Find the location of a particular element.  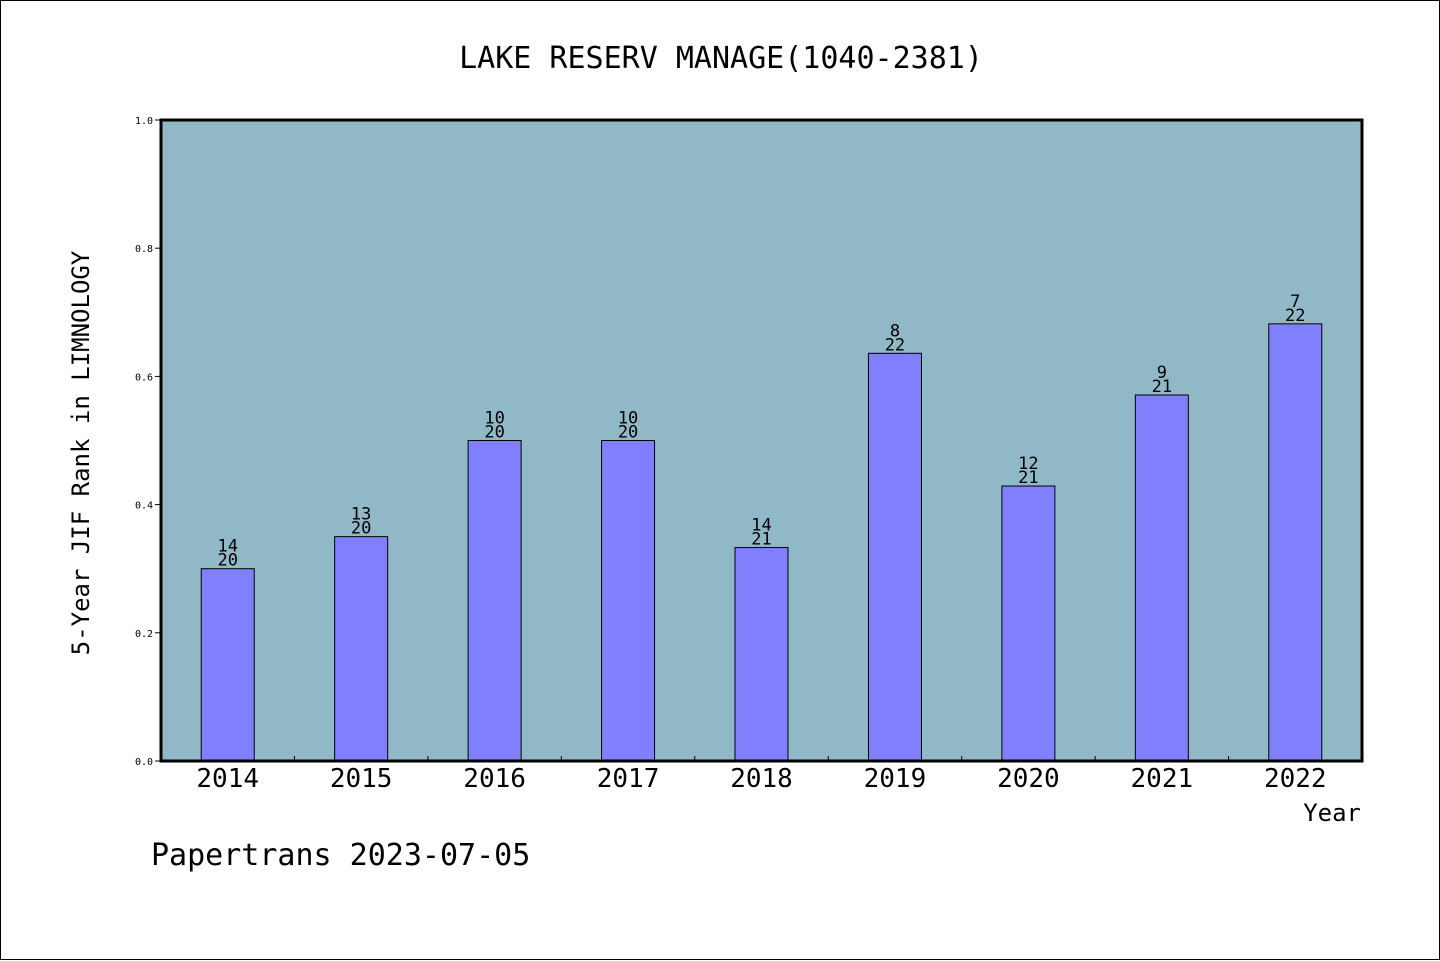

bar-rank-label: 9 is located at coordinates (1162, 373).